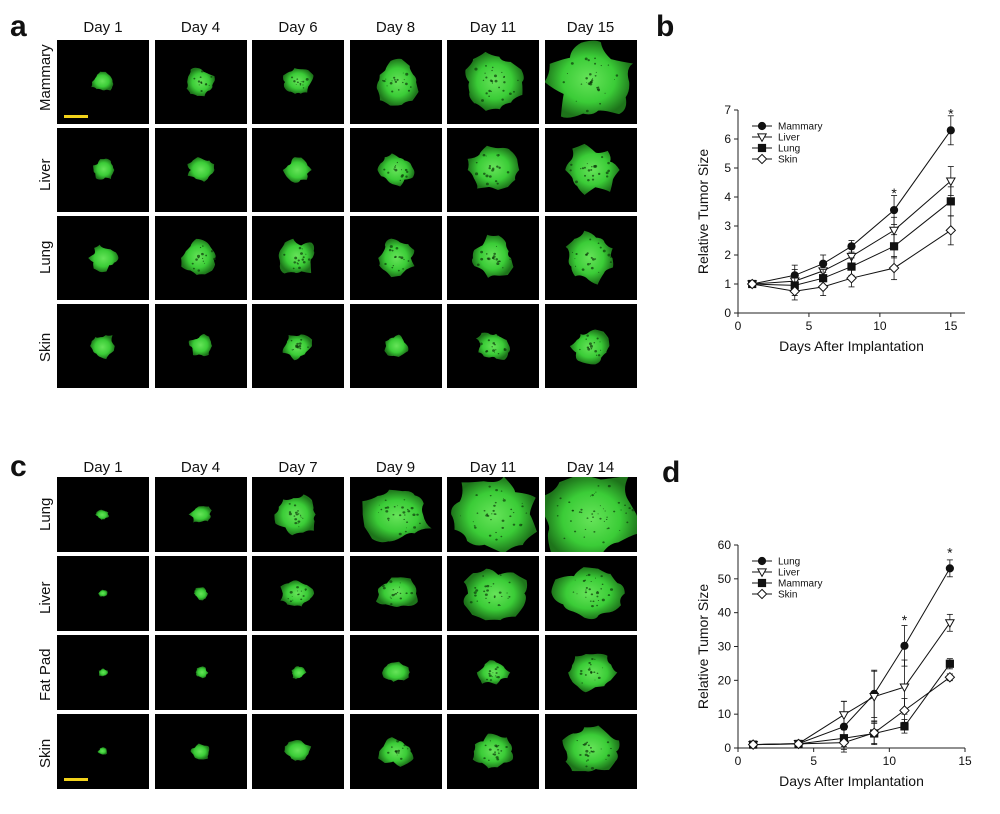 This screenshot has width=1000, height=814. Describe the element at coordinates (45, 258) in the screenshot. I see `panel-a-row-label-lung: Lung` at that location.